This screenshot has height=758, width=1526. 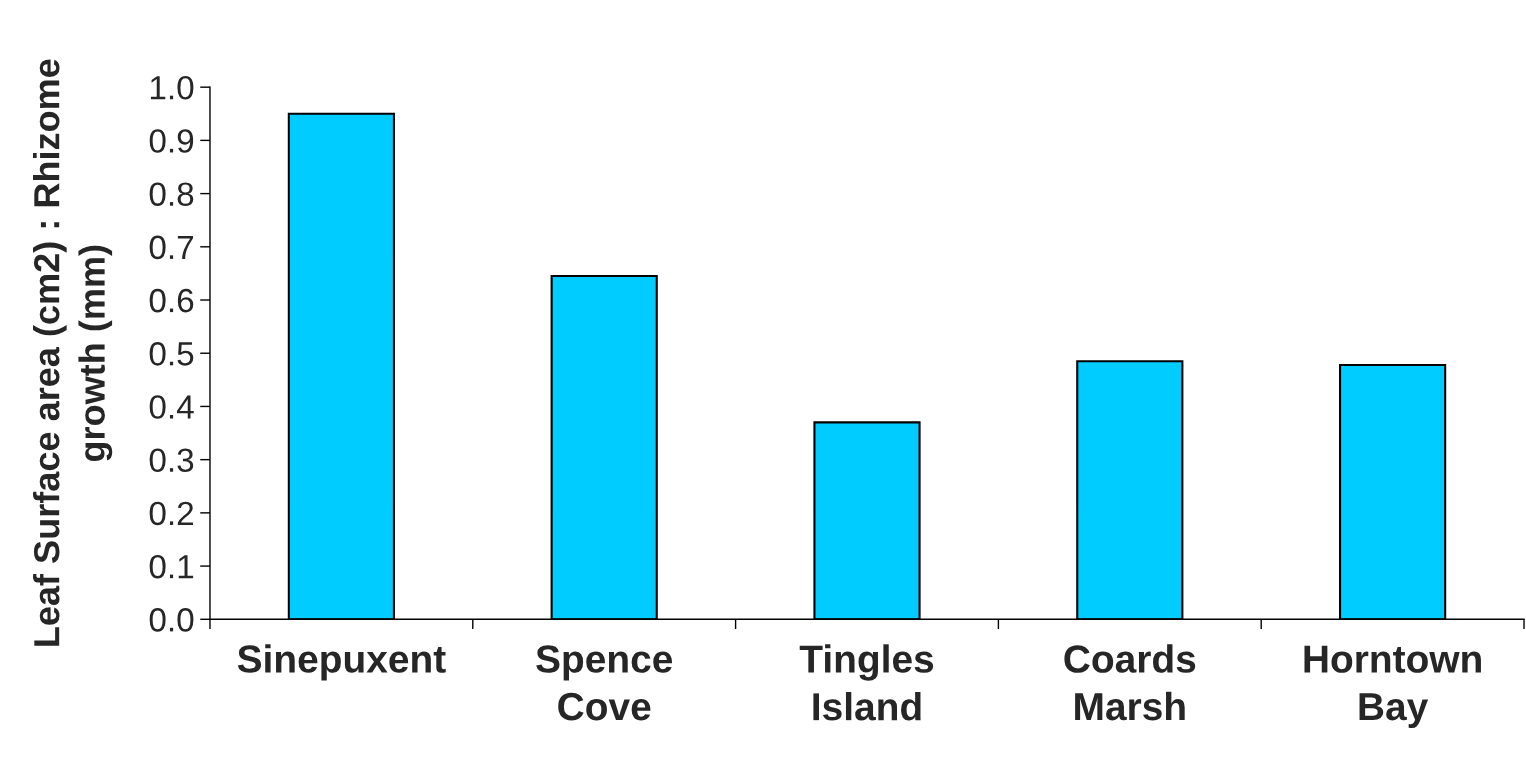 I want to click on y-tick-label: 0.2, so click(x=171, y=513).